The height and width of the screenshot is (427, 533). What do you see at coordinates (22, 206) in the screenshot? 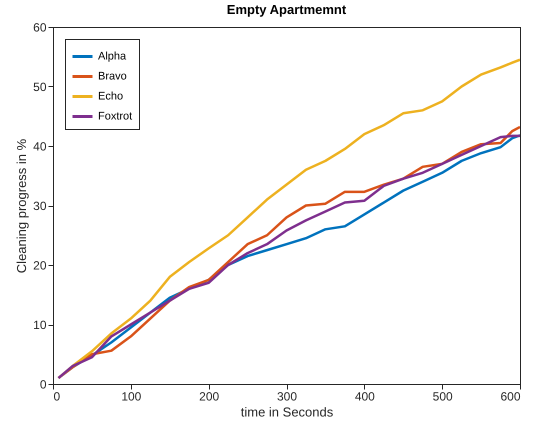
I see `y-axis-title: Cleaning progress in %` at bounding box center [22, 206].